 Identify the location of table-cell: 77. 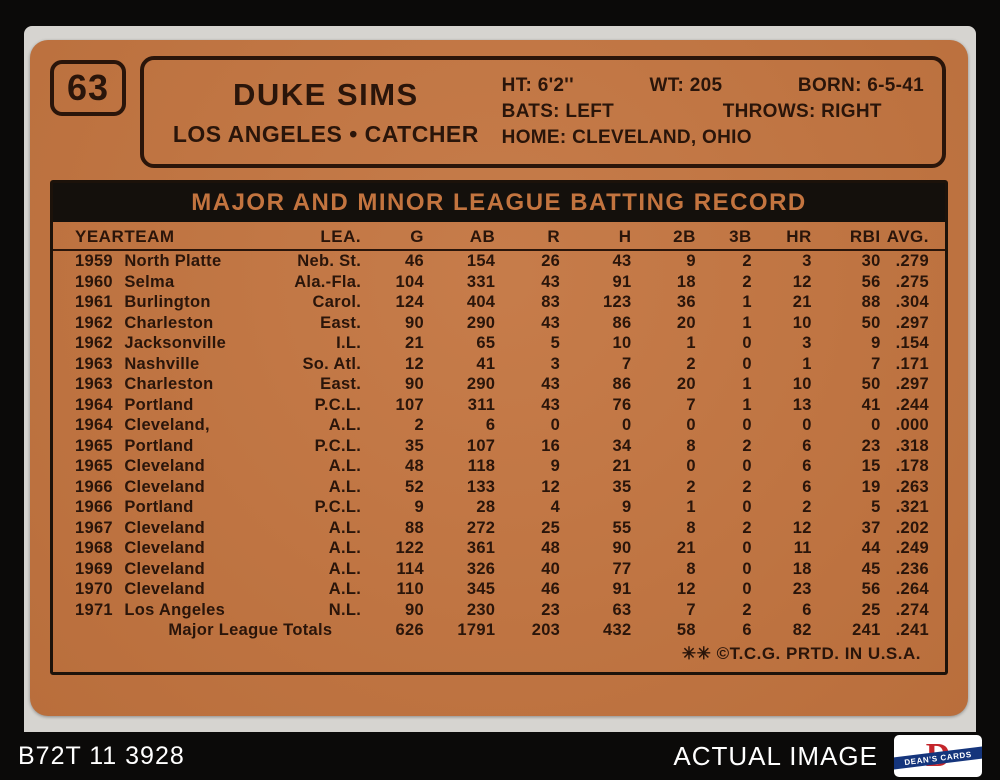
(622, 568).